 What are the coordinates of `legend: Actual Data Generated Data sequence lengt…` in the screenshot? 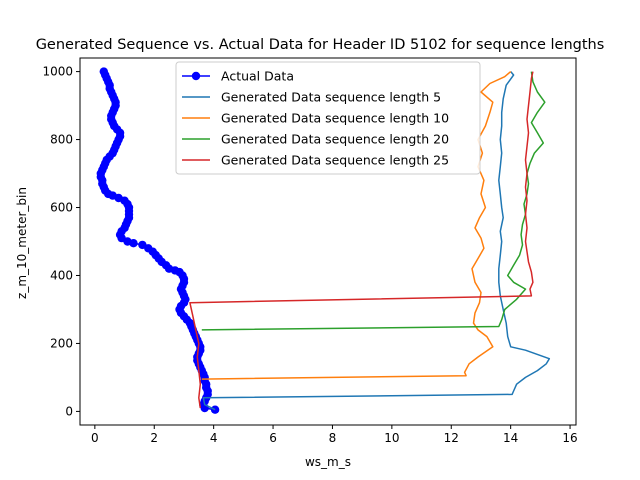 It's located at (328, 118).